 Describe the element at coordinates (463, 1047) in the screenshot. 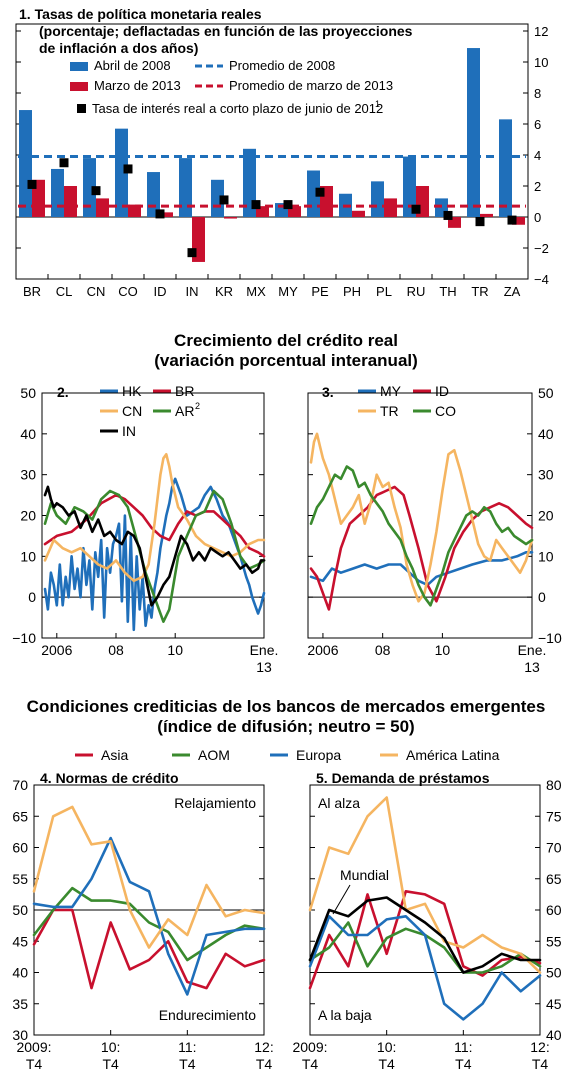

I see `chart5-xtick-label-2: 11:` at that location.